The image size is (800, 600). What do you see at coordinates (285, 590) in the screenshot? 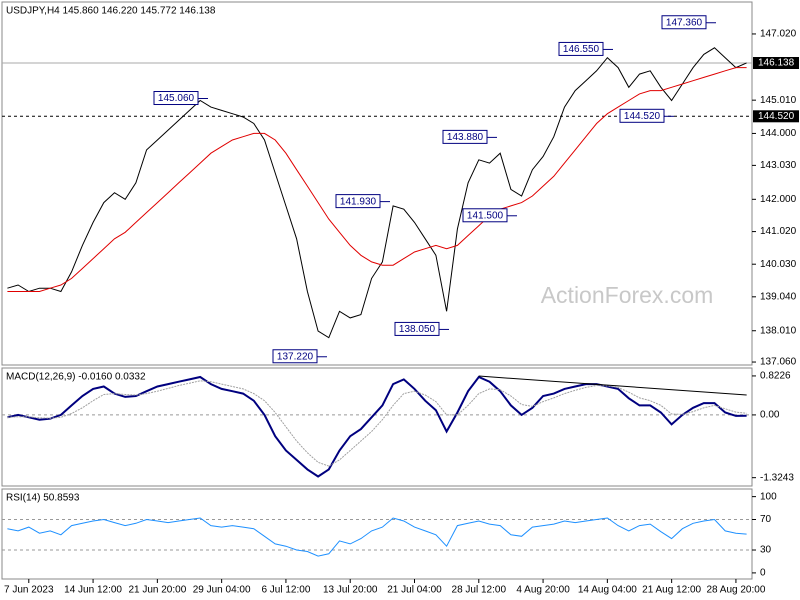
I see `x-tick-label: 6 Jul 12:00` at bounding box center [285, 590].